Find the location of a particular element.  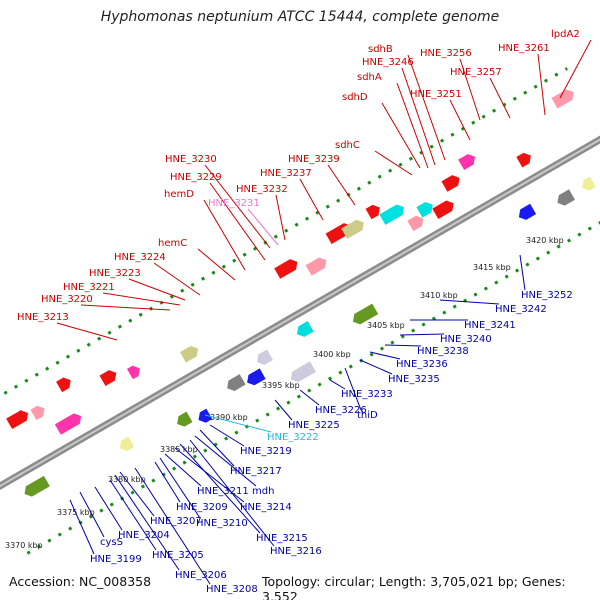

scale-tick-label: 3400 kbp is located at coordinates (332, 354).